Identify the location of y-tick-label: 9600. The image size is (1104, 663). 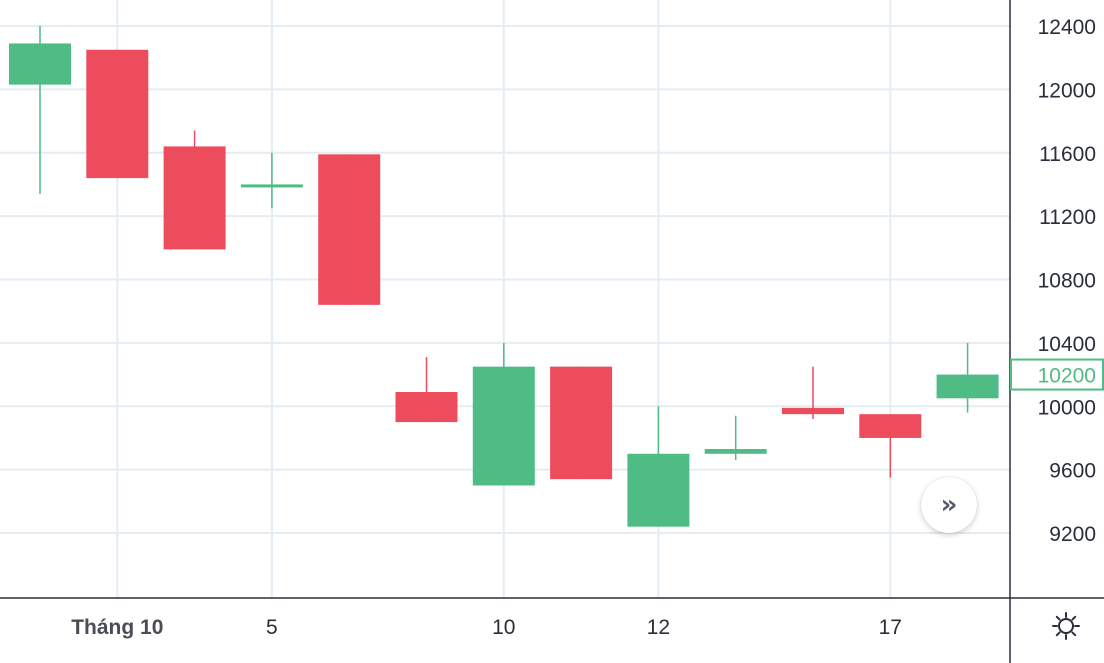
(1072, 471).